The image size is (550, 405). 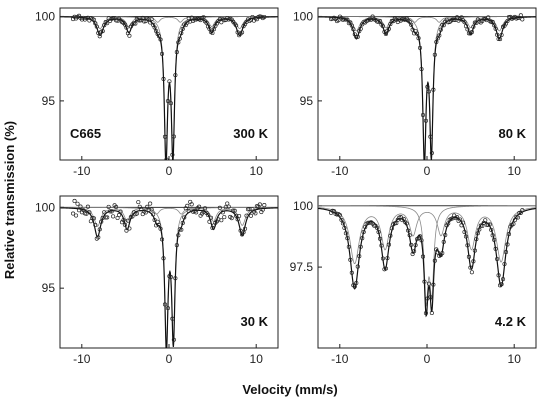 What do you see at coordinates (302, 267) in the screenshot?
I see `y-tick-label: 97.5` at bounding box center [302, 267].